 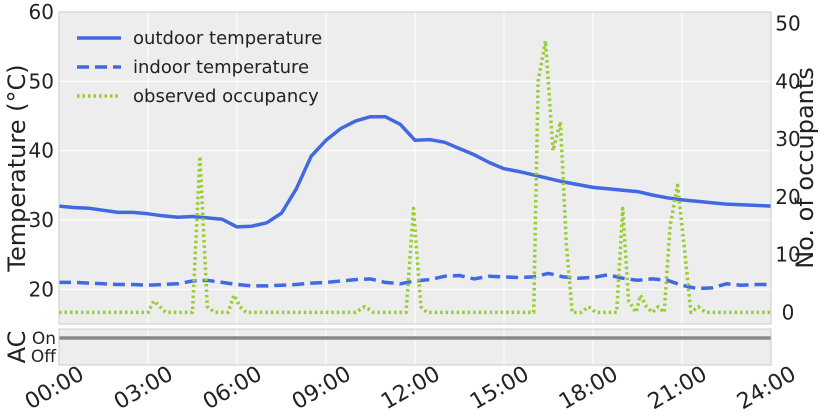 I want to click on legend-label-outdoor: outdoor temperature, so click(x=227, y=38).